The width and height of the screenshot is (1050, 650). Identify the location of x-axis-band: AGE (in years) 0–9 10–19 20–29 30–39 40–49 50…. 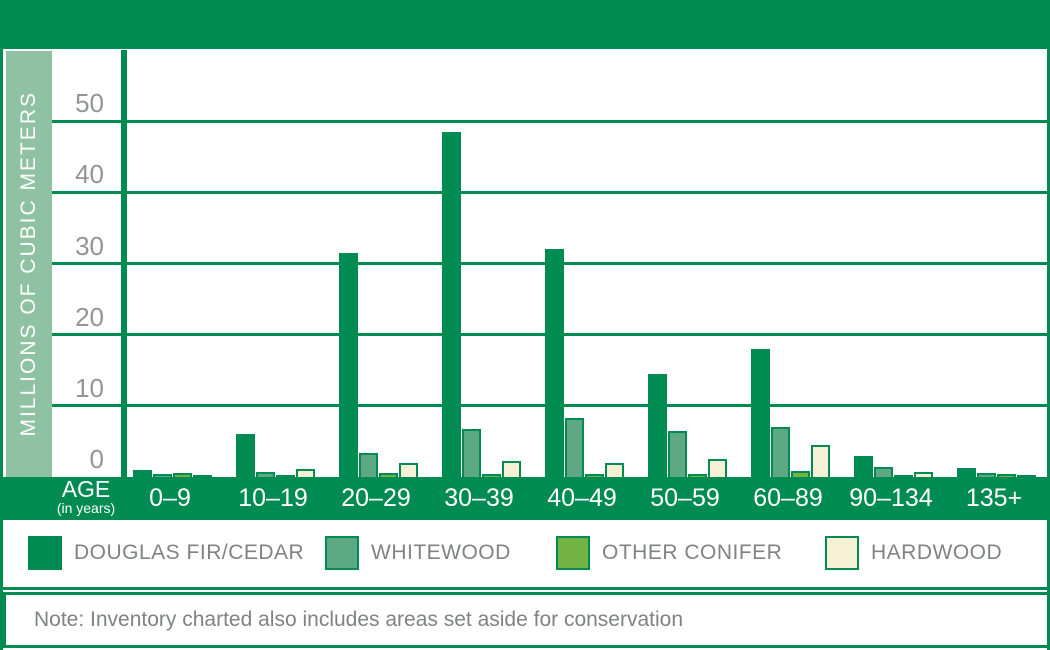
(525, 498).